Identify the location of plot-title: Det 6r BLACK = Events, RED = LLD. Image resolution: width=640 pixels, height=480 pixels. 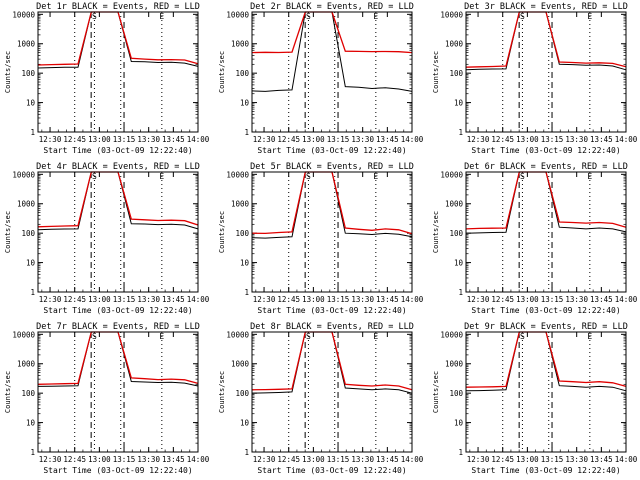
(546, 167).